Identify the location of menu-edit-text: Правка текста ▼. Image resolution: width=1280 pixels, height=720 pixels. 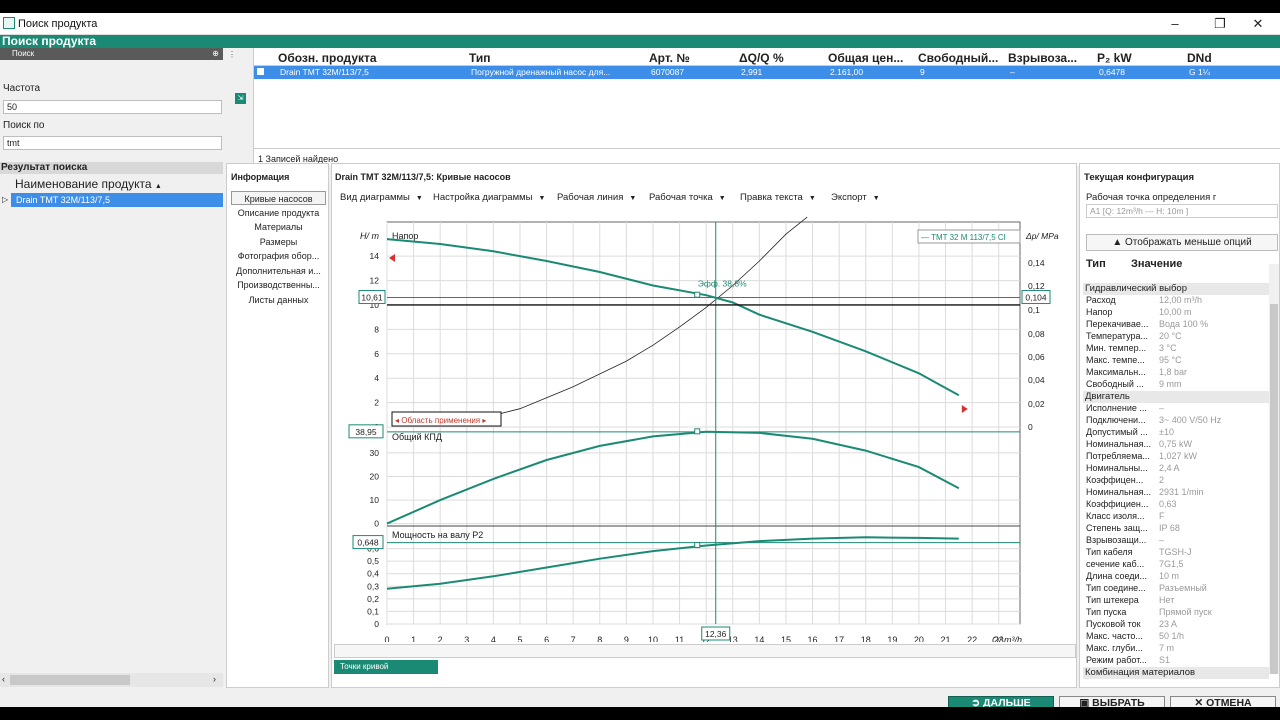
(778, 197).